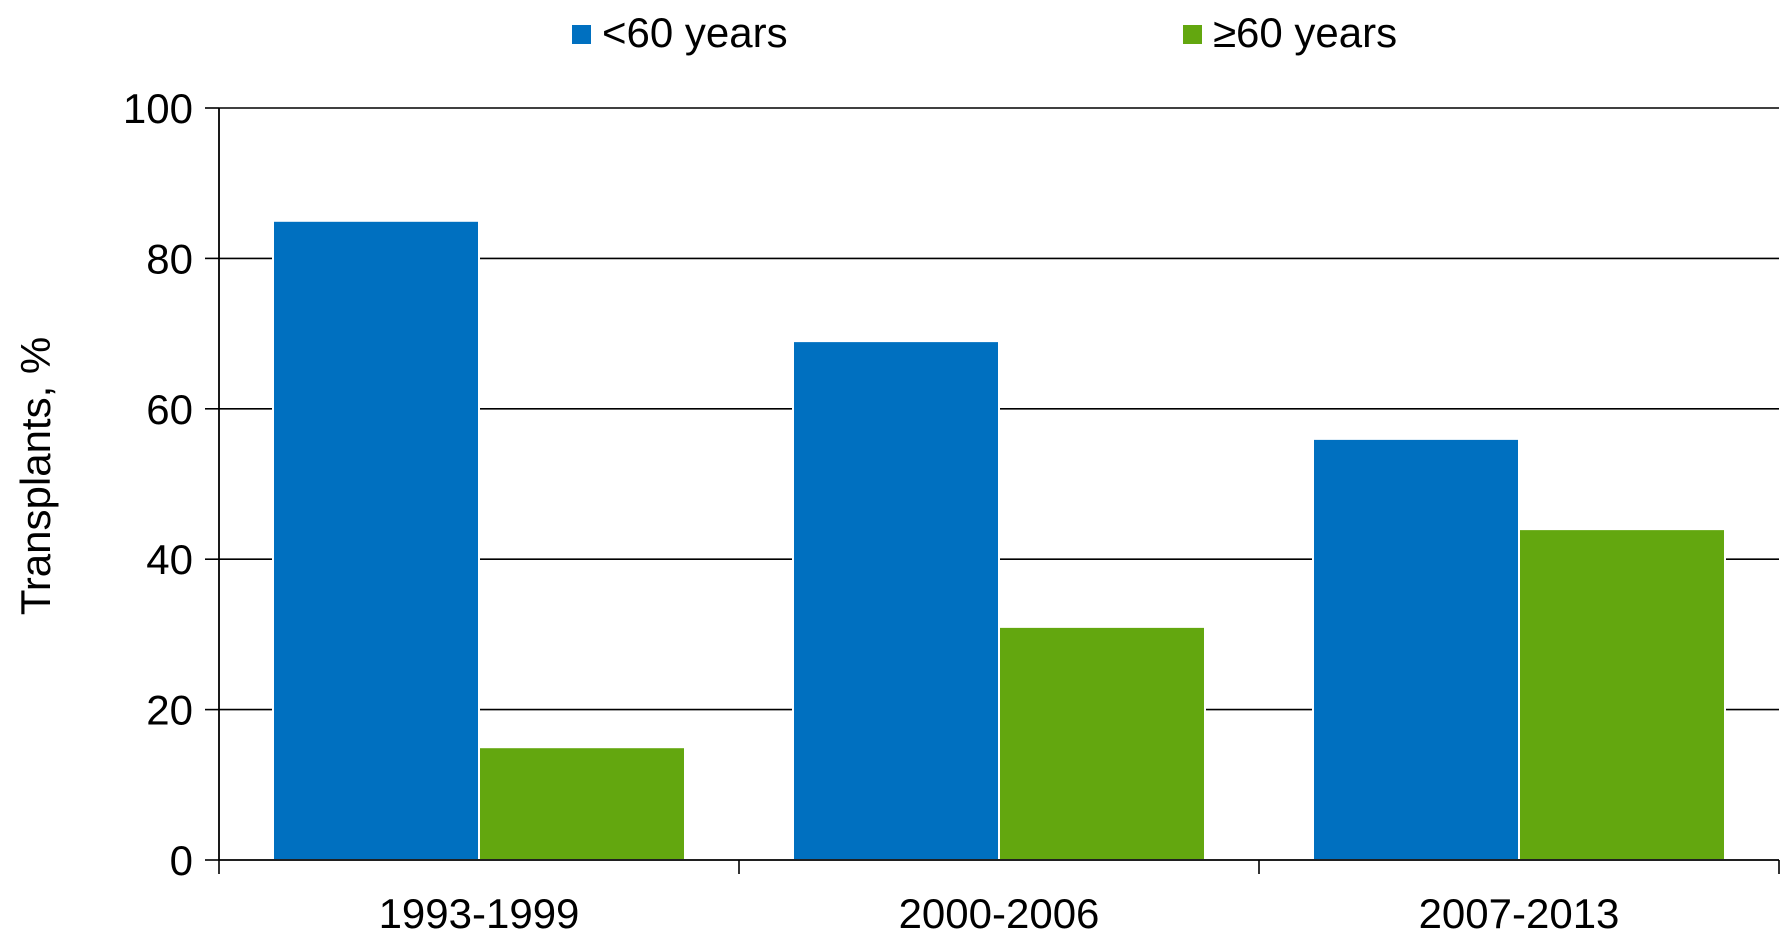 This screenshot has width=1781, height=936. What do you see at coordinates (376, 540) in the screenshot?
I see `bar-under-60-1993-1999` at bounding box center [376, 540].